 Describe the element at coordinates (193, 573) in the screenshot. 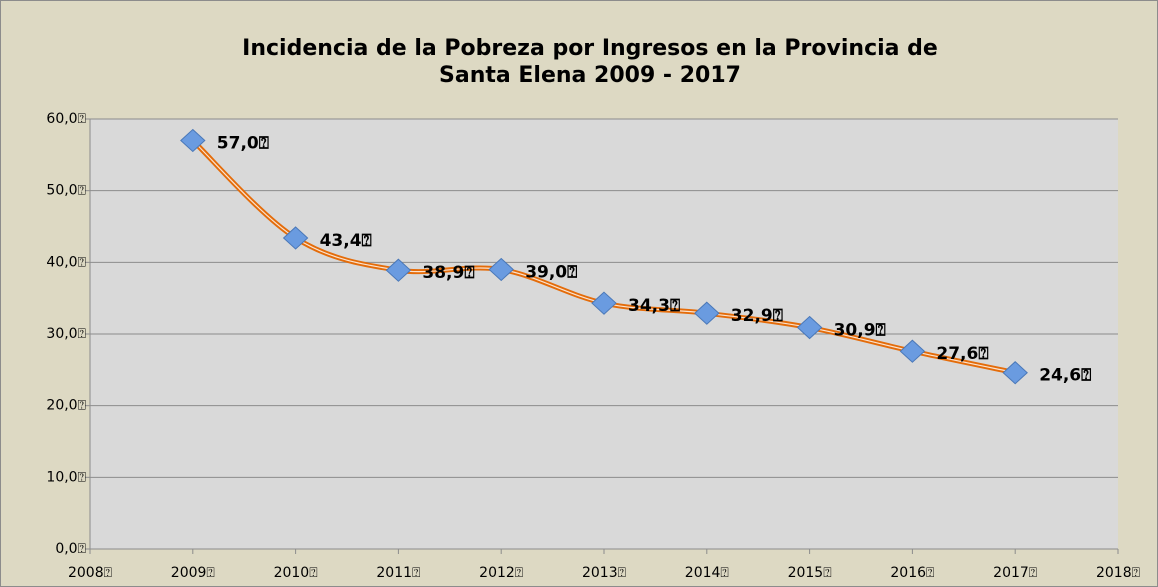

I see `x-tick-label: 2009⍰` at that location.